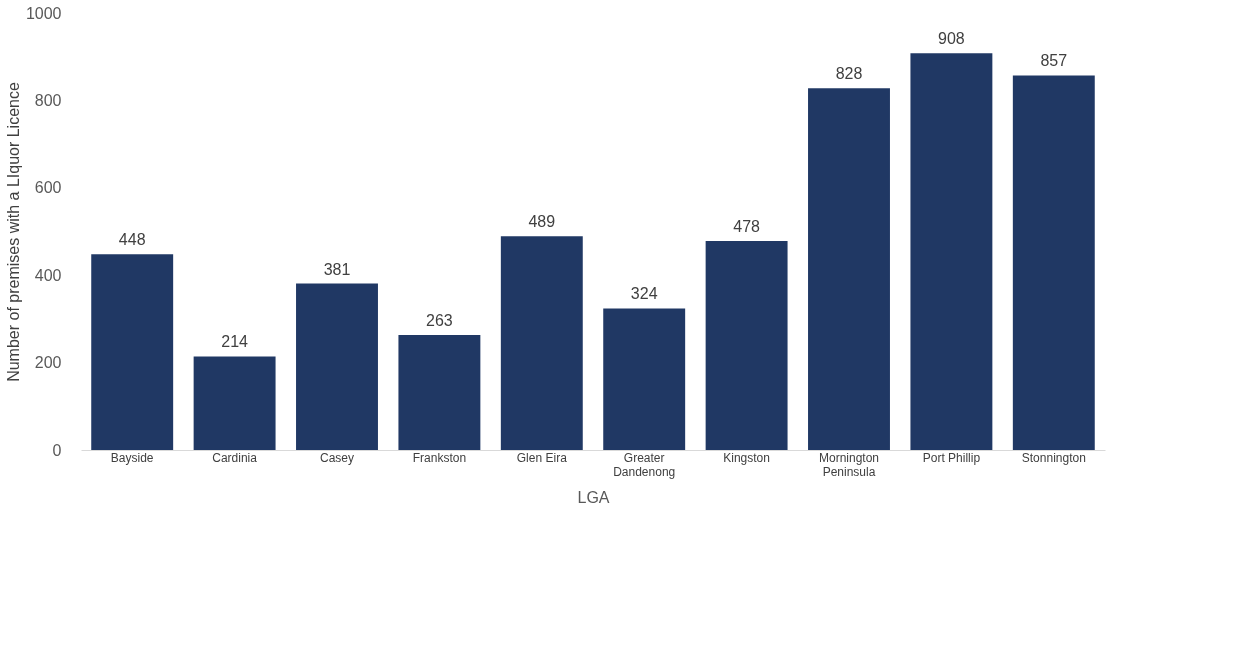 This screenshot has width=1252, height=647. I want to click on data-label: 324, so click(644, 294).